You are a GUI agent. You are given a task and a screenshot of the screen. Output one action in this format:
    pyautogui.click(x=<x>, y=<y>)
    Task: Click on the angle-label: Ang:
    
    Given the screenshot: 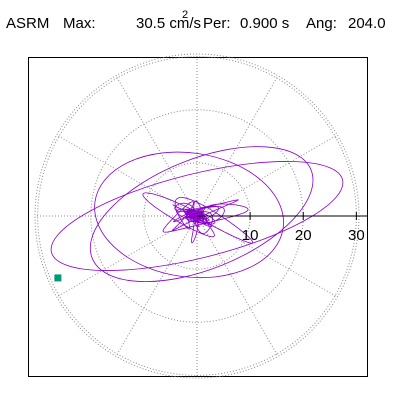 What is the action you would take?
    pyautogui.click(x=321, y=23)
    